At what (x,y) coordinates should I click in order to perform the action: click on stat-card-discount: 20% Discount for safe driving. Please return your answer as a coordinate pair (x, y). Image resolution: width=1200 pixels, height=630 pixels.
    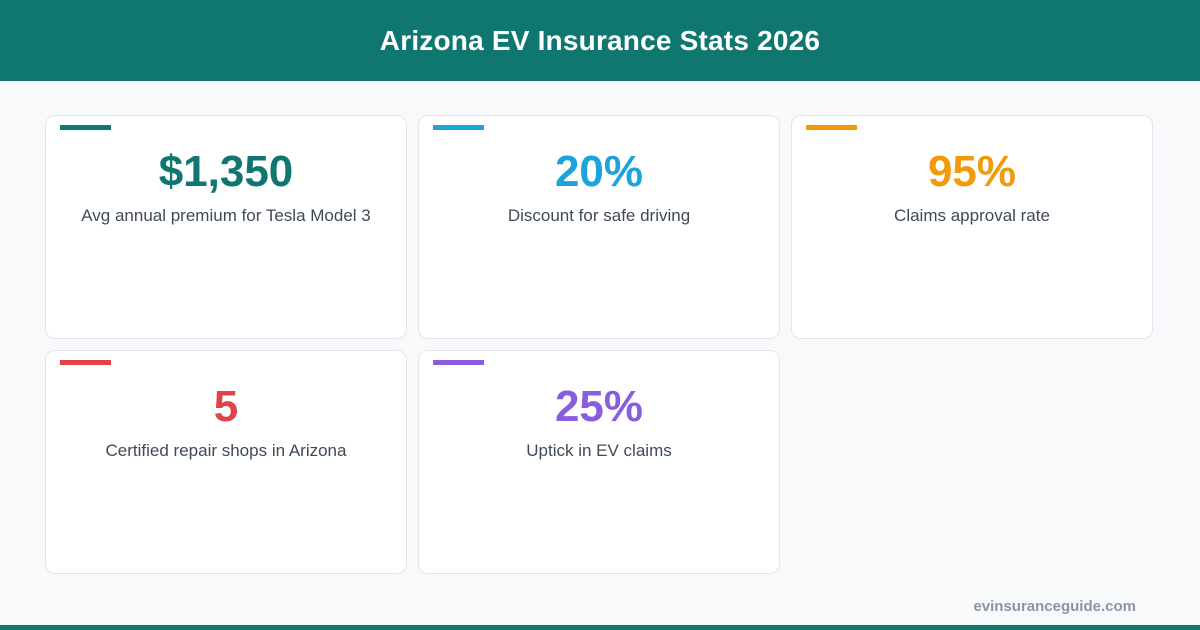
    Looking at the image, I should click on (599, 227).